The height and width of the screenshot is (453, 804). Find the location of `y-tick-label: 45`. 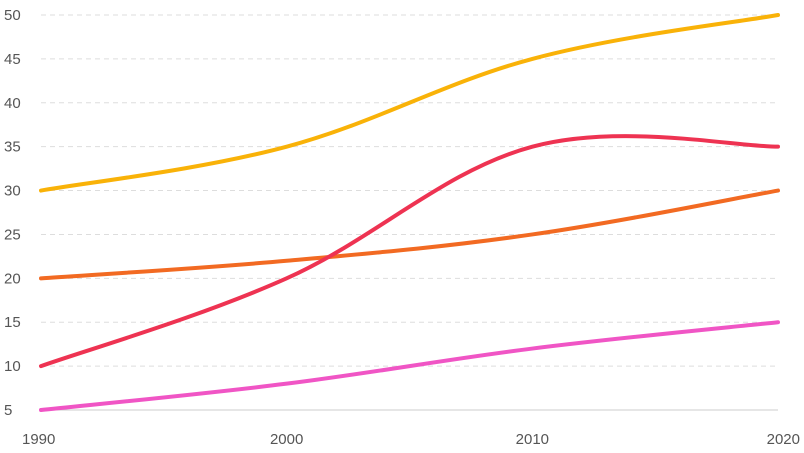

y-tick-label: 45 is located at coordinates (12, 59).